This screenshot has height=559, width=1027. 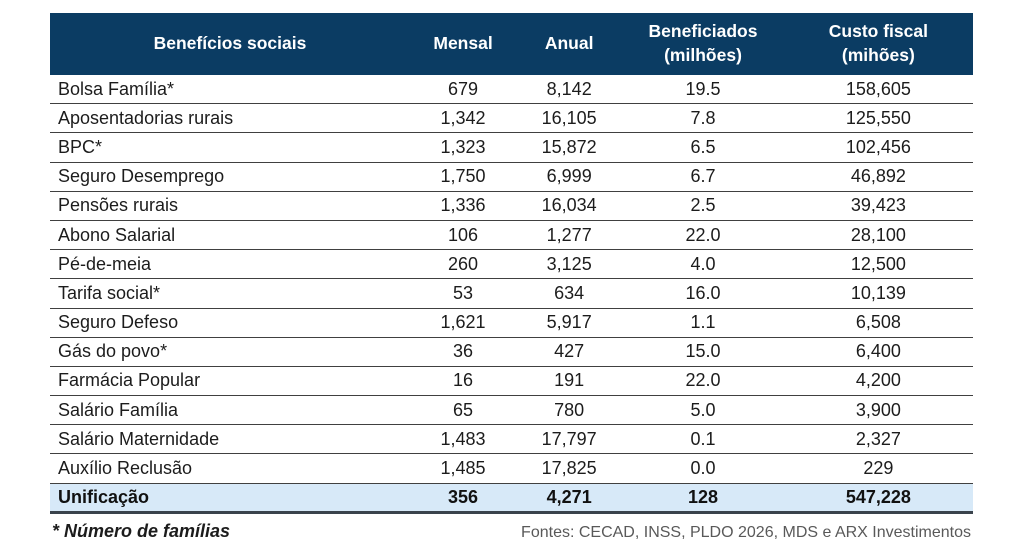 What do you see at coordinates (878, 323) in the screenshot?
I see `cell-custo-fiscal: 6,508` at bounding box center [878, 323].